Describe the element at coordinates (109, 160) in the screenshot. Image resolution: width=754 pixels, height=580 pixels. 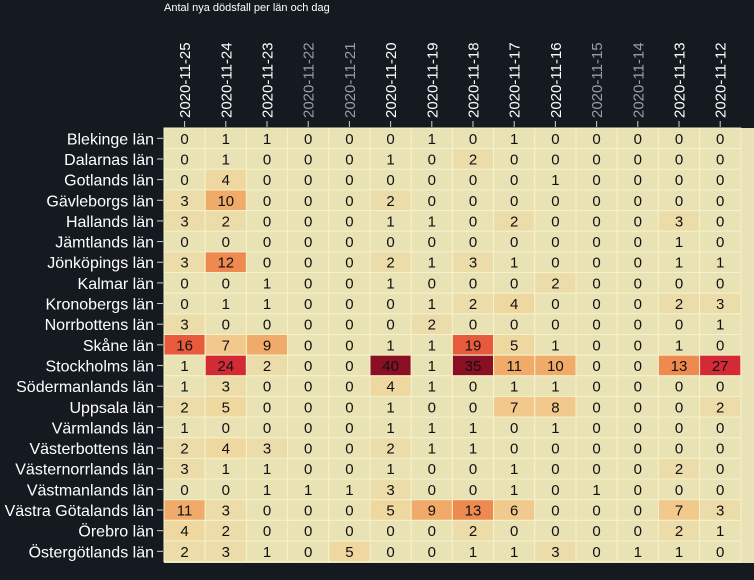
I see `row-label: Dalarnas län` at that location.